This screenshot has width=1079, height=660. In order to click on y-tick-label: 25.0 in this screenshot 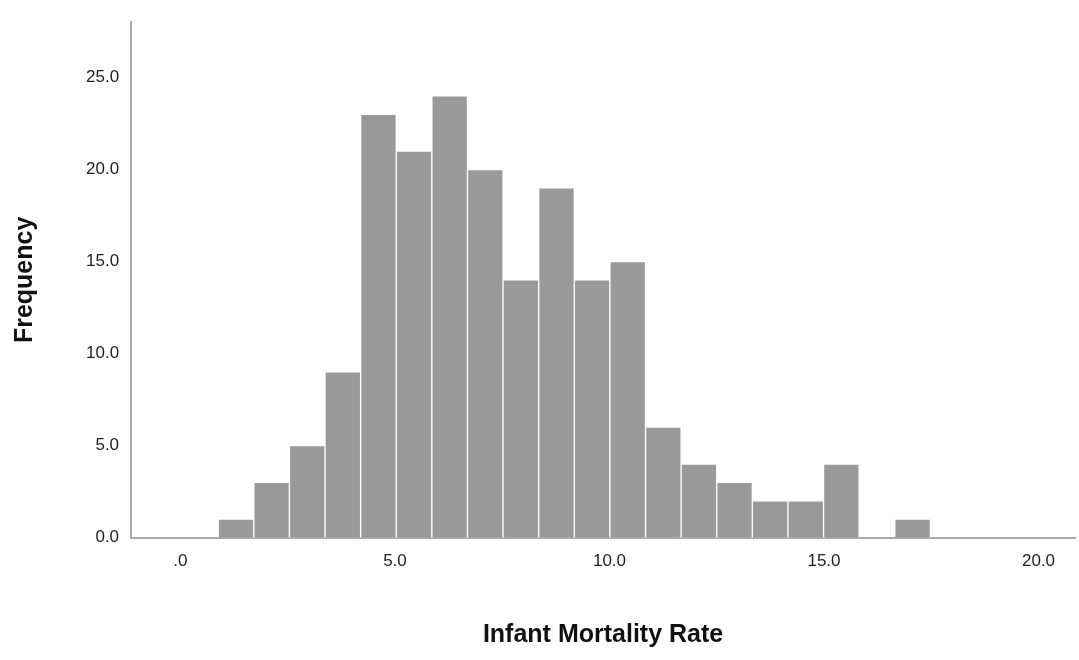, I will do `click(102, 77)`.